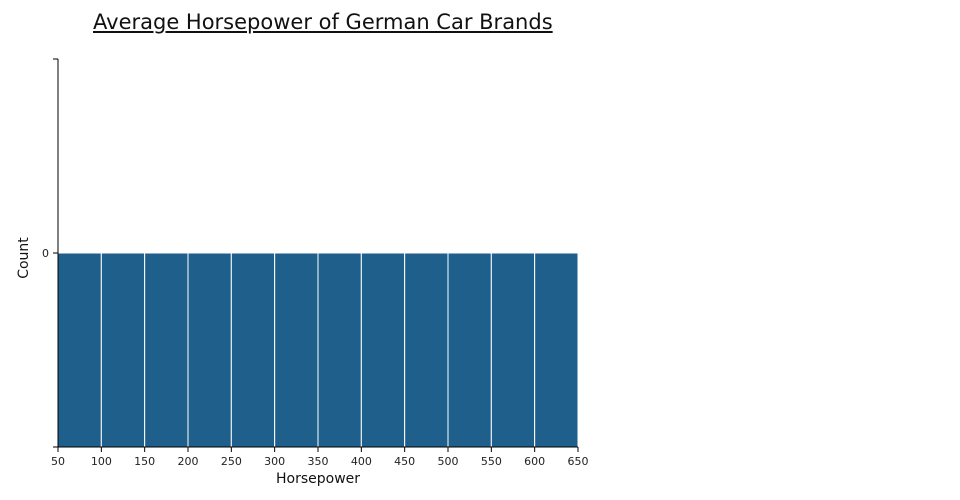  I want to click on x-tick-label: 350, so click(318, 461).